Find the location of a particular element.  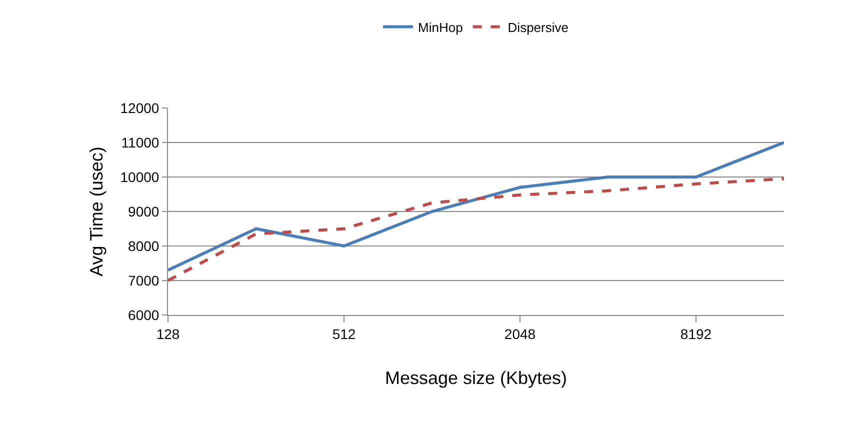

x-tick-label: 2048 is located at coordinates (520, 334).